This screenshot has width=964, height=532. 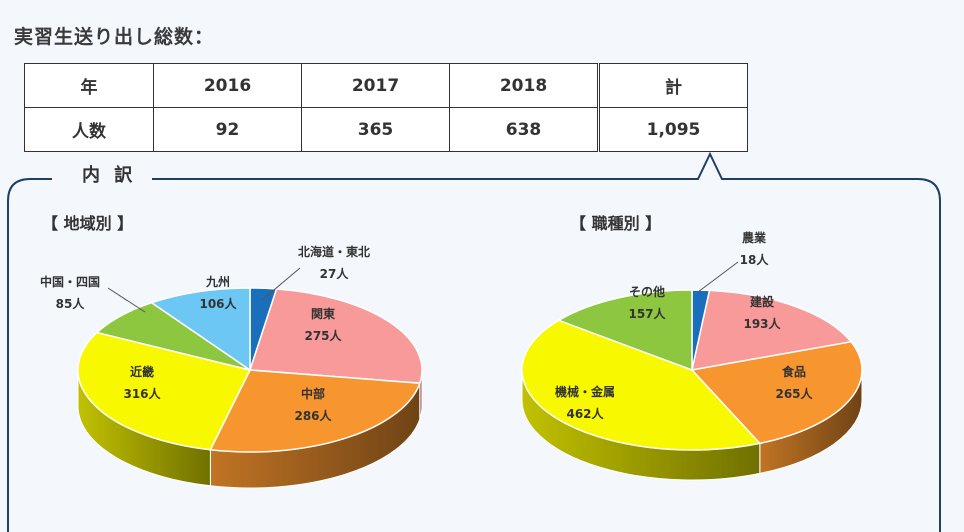 I want to click on slice-value-label: 18人, so click(x=755, y=259).